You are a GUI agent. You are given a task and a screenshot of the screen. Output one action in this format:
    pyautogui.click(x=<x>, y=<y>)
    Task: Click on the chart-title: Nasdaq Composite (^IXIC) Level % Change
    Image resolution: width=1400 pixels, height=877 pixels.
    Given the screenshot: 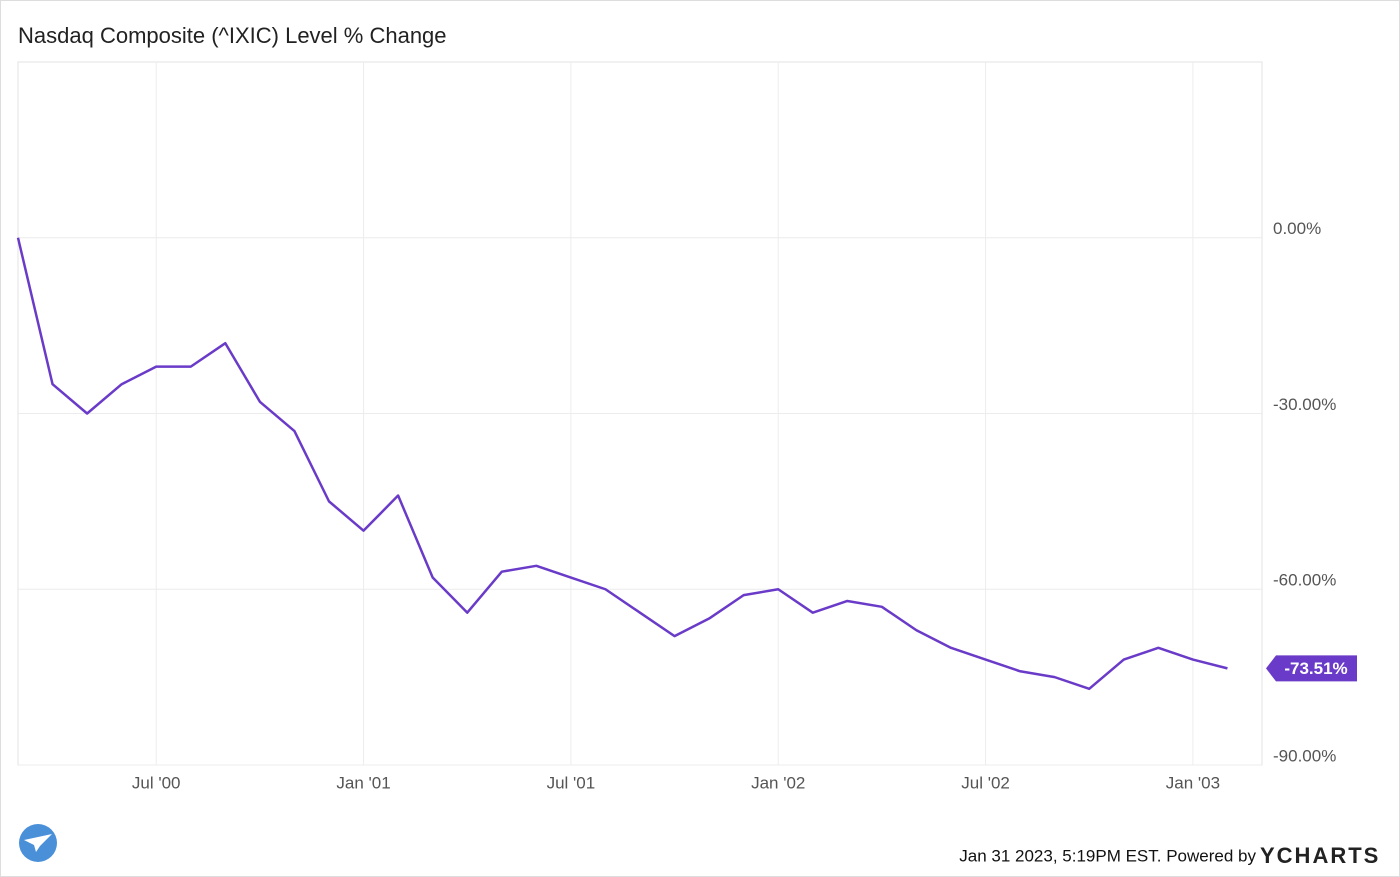 What is the action you would take?
    pyautogui.click(x=232, y=35)
    